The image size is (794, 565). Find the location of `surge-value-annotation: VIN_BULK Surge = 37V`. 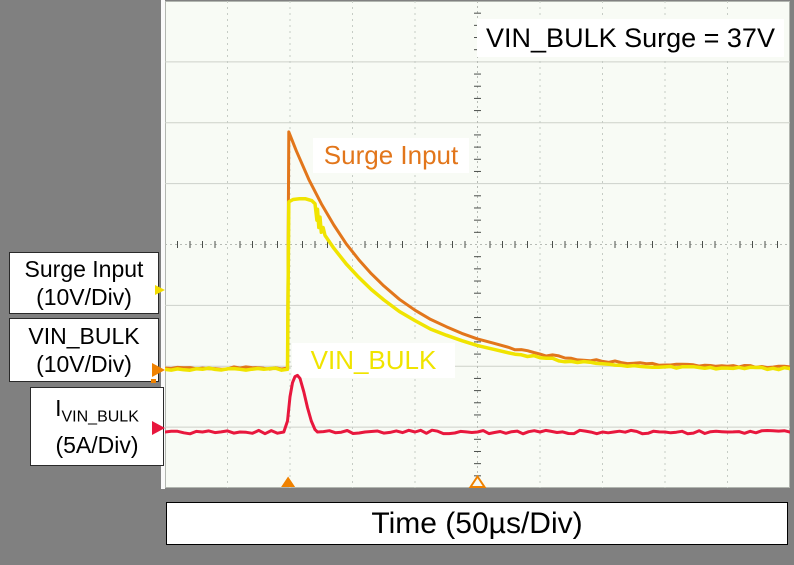

surge-value-annotation: VIN_BULK Surge = 37V is located at coordinates (630, 38).